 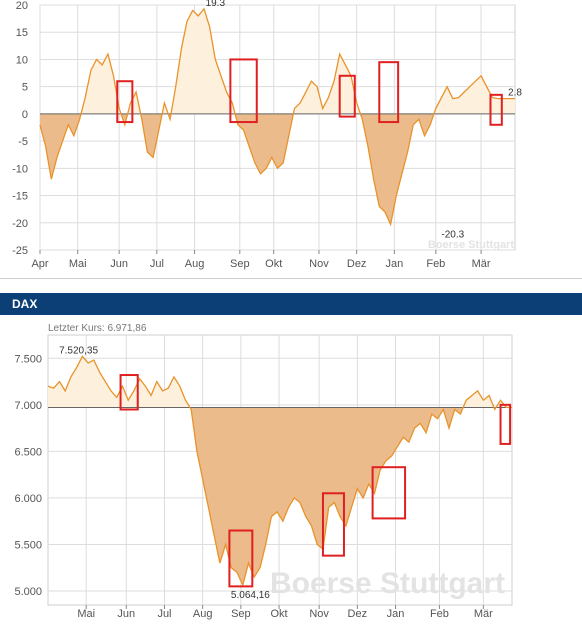 What do you see at coordinates (97, 328) in the screenshot?
I see `chart-subtitle: Letzter Kurs: 6.971,86` at bounding box center [97, 328].